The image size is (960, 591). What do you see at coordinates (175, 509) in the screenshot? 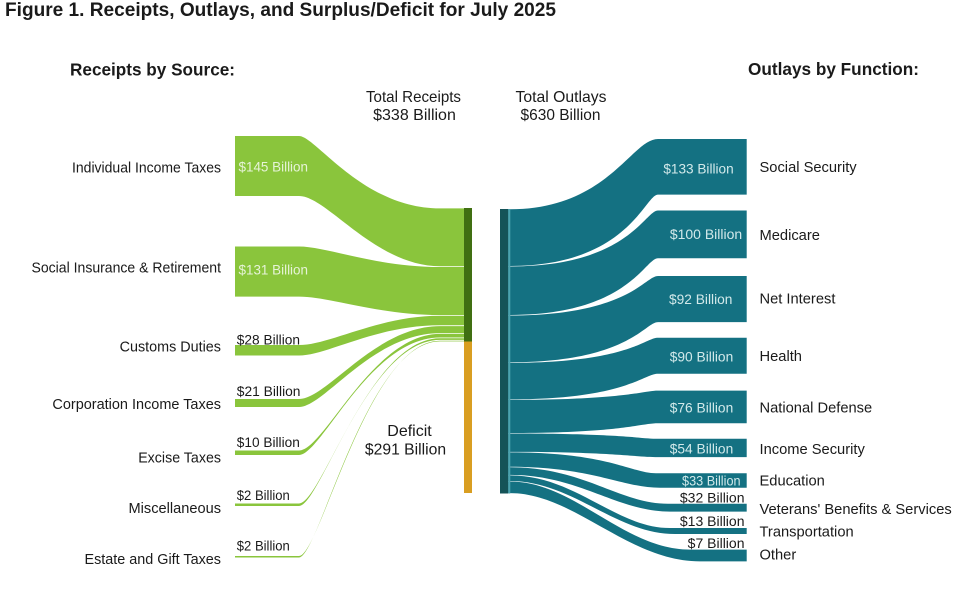
I see `svg-text: Miscellaneous` at bounding box center [175, 509].